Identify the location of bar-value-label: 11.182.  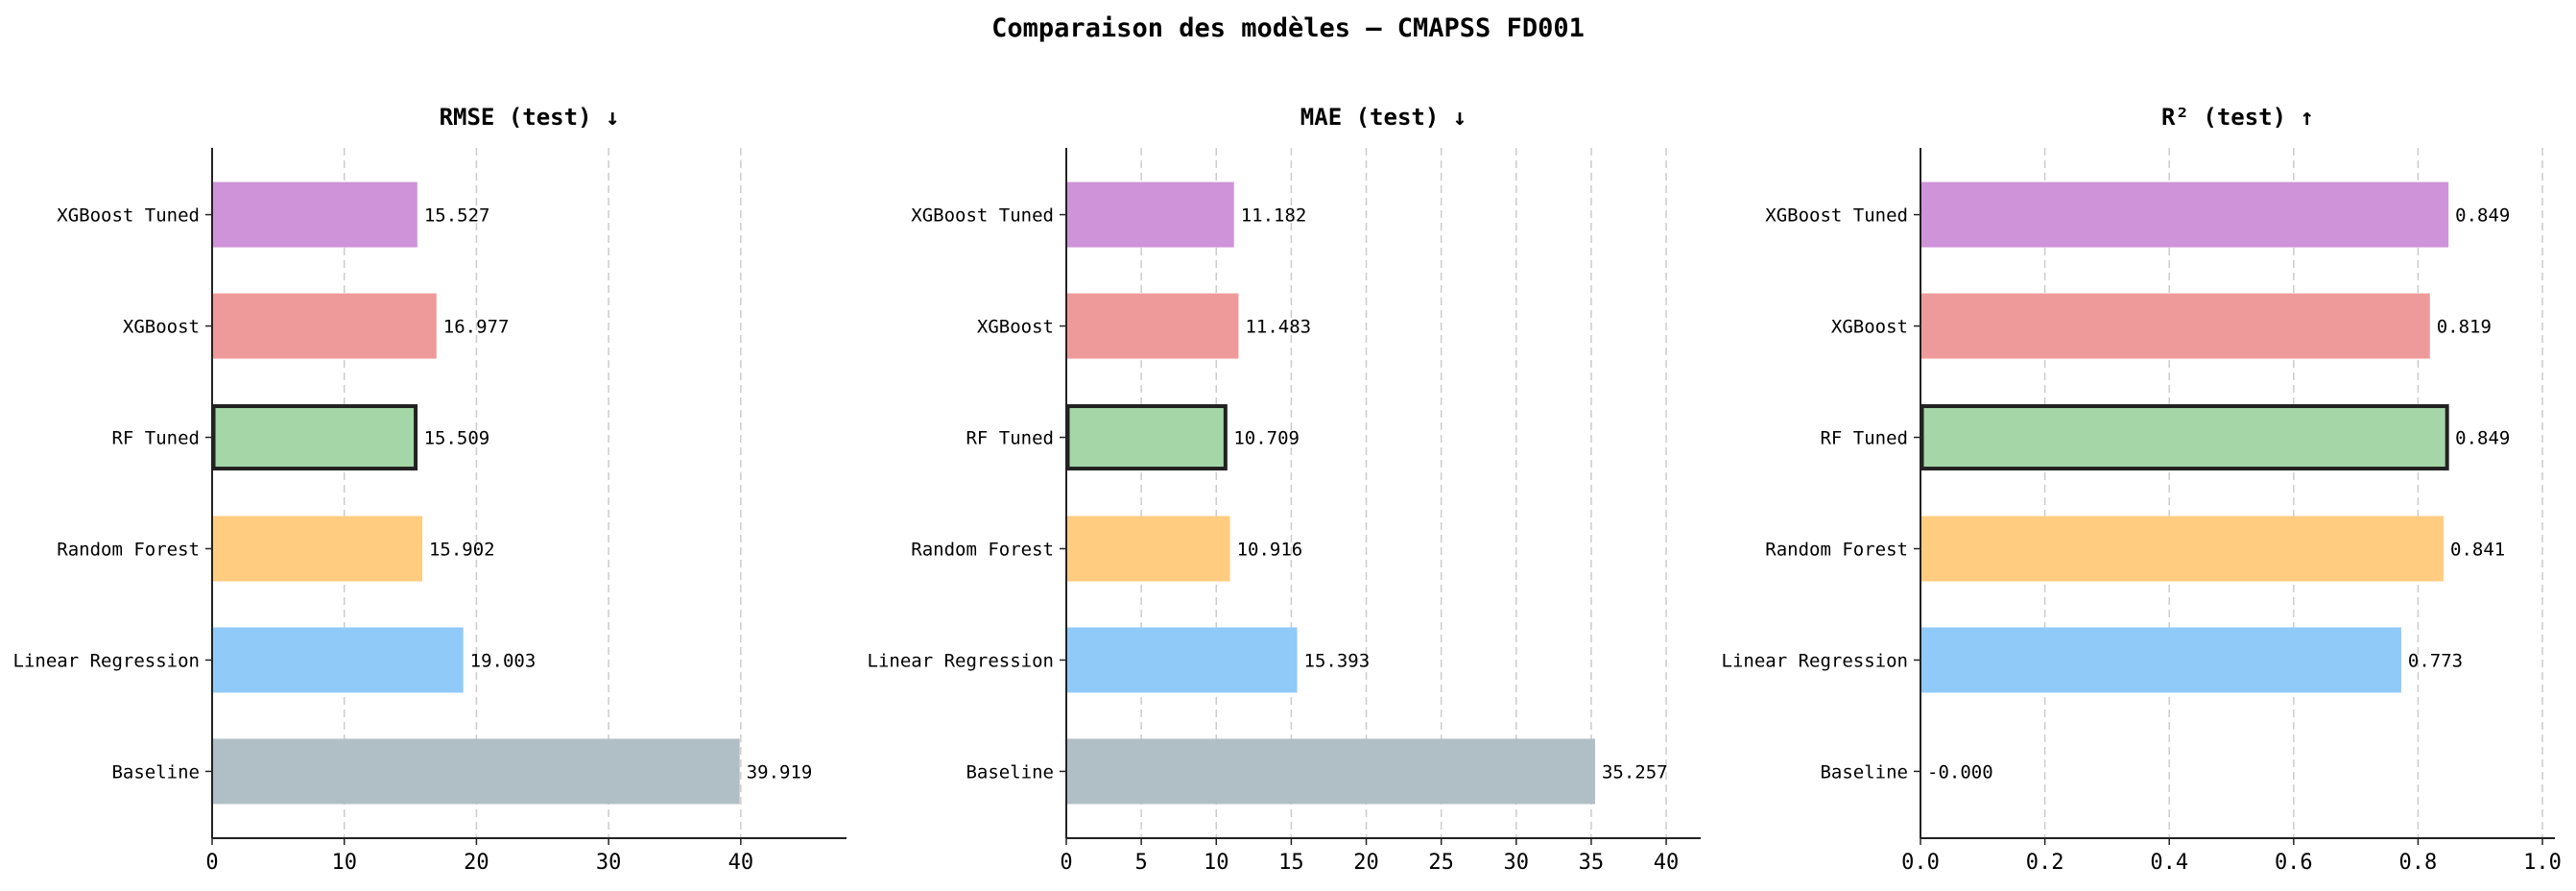
(1274, 216).